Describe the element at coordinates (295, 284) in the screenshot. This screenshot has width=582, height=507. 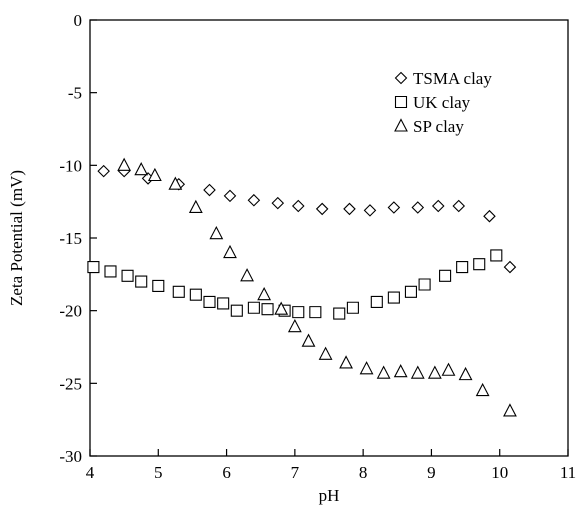
I see `series-square` at that location.